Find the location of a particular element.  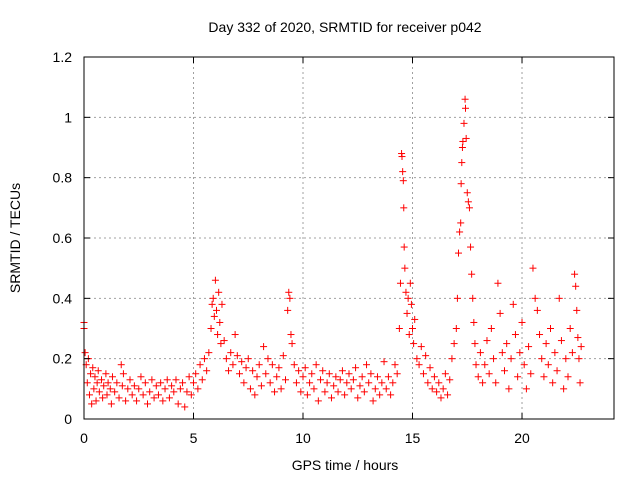

y-tick-label: 1.2 is located at coordinates (63, 57).